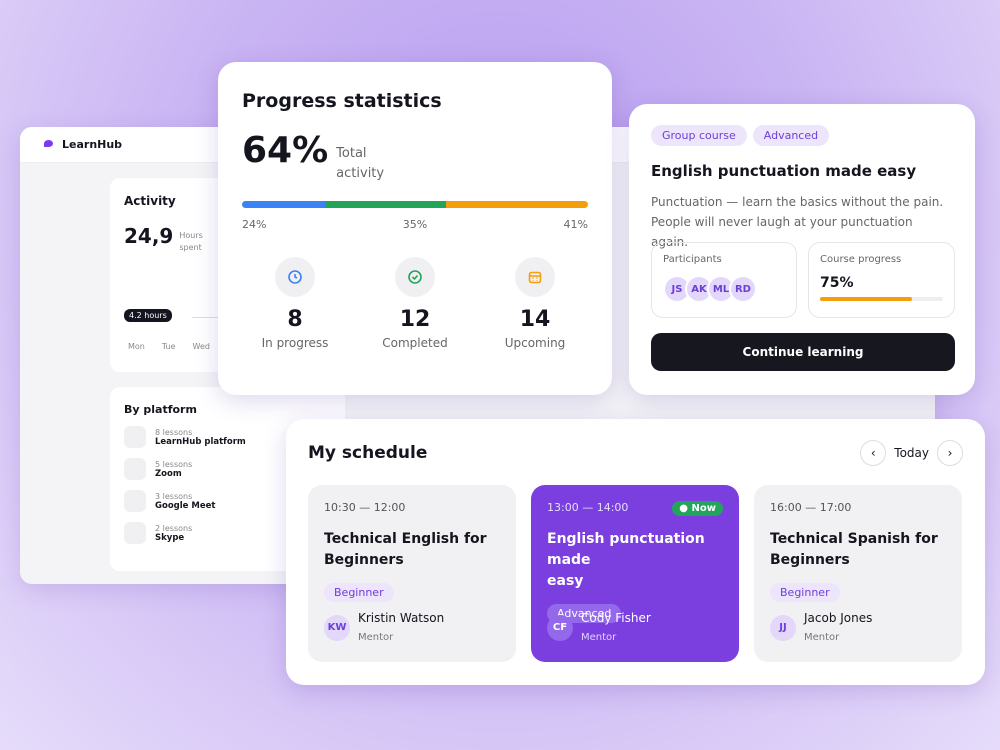 This screenshot has height=750, width=1000. What do you see at coordinates (227, 469) in the screenshot?
I see `platform-item: 5 lessons Zoom` at bounding box center [227, 469].